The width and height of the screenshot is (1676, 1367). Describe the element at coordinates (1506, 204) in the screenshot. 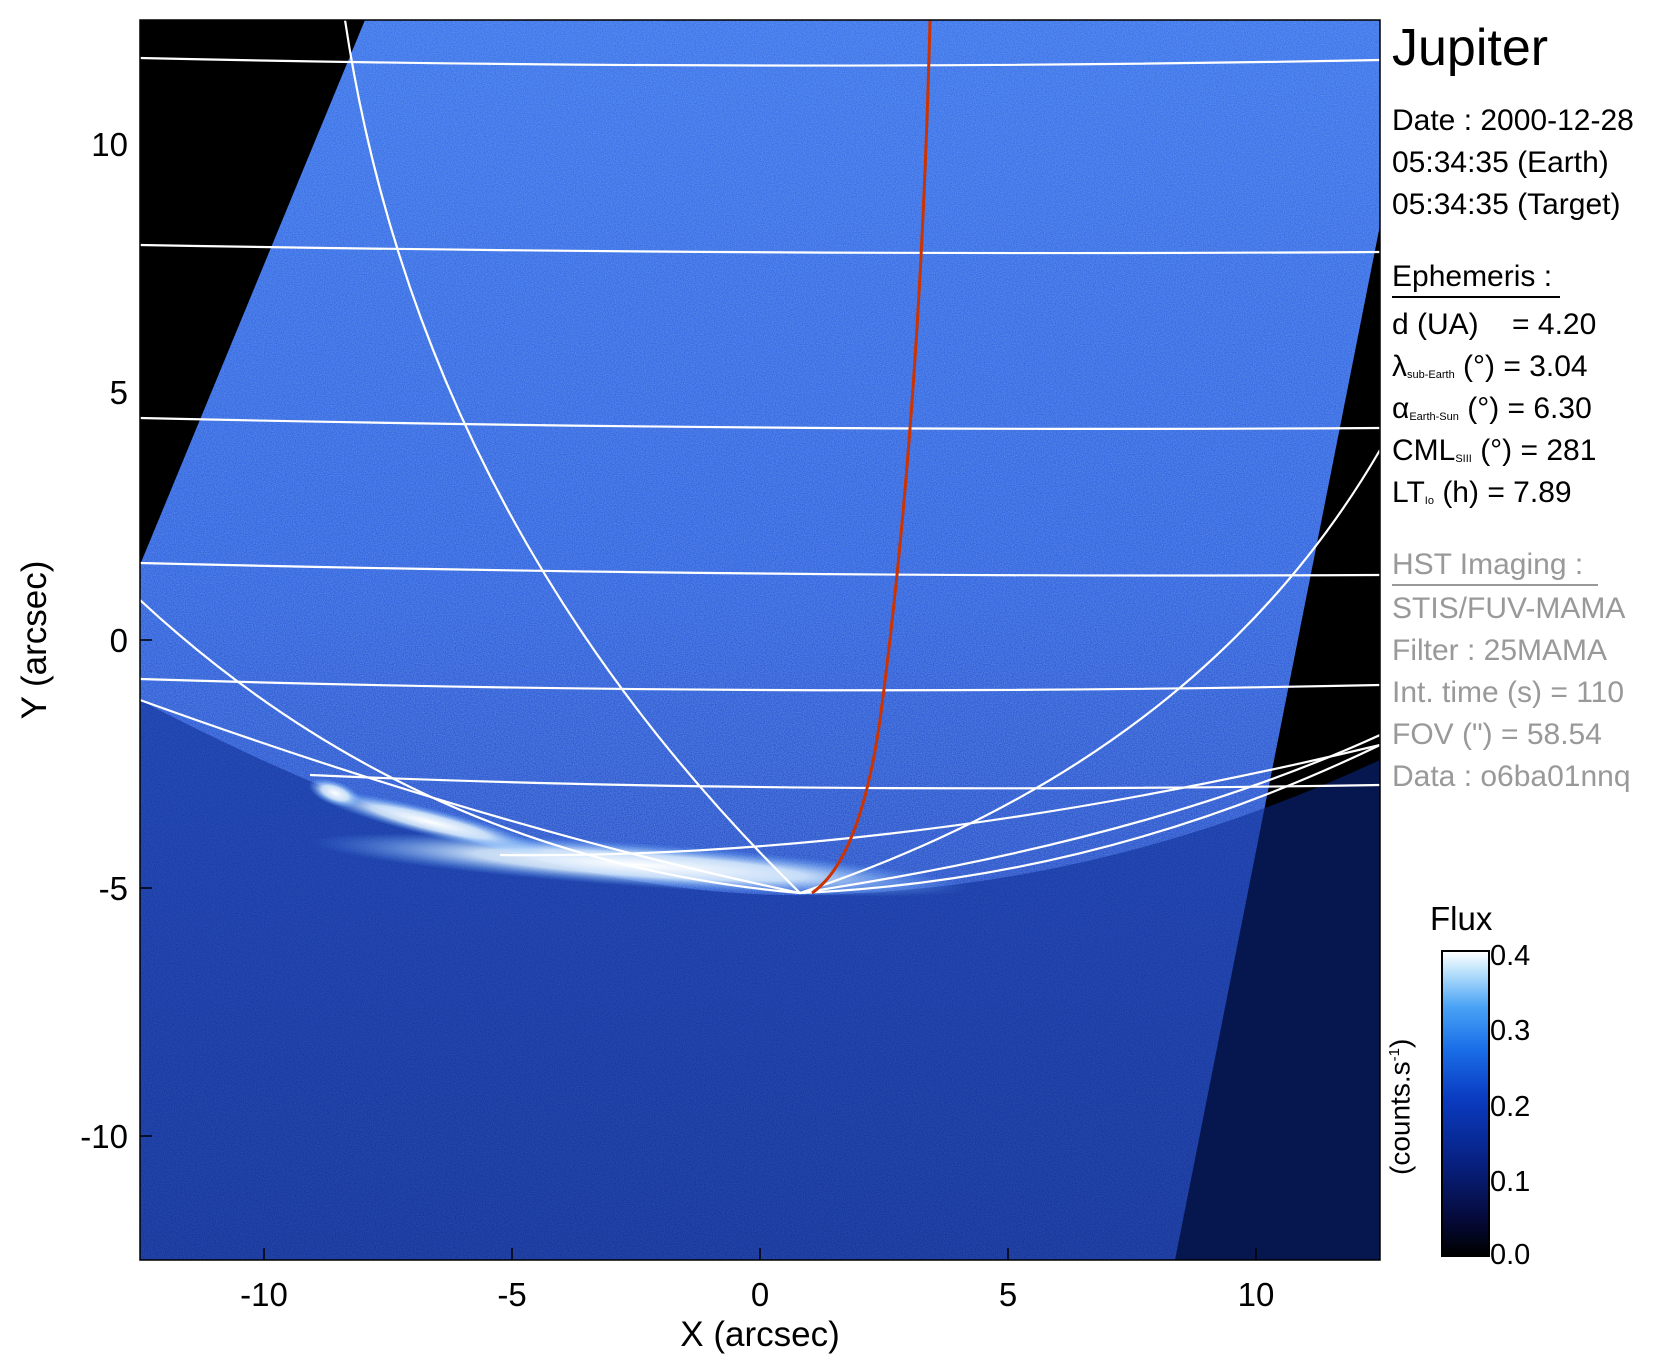

I see `target-time: 05:34:35 (Target)` at that location.